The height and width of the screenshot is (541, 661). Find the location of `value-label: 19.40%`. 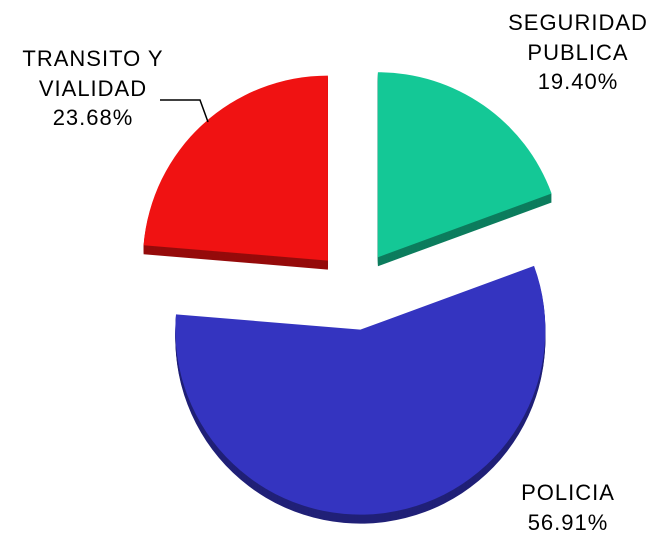

value-label: 19.40% is located at coordinates (578, 82).